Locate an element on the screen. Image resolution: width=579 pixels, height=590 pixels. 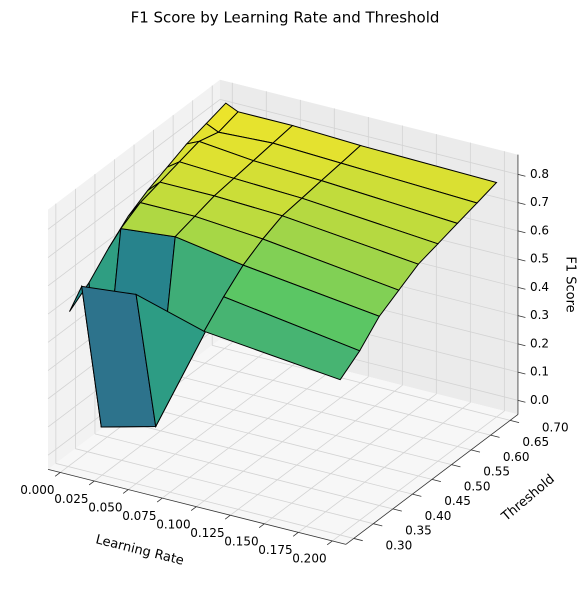
y-tick-label: 0.30 is located at coordinates (399, 545).